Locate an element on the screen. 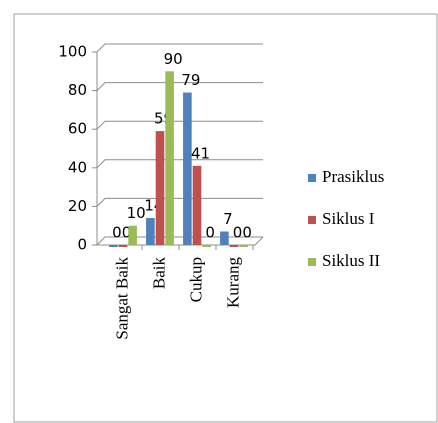 Image resolution: width=438 pixels, height=423 pixels. data-label: 90 is located at coordinates (173, 59).